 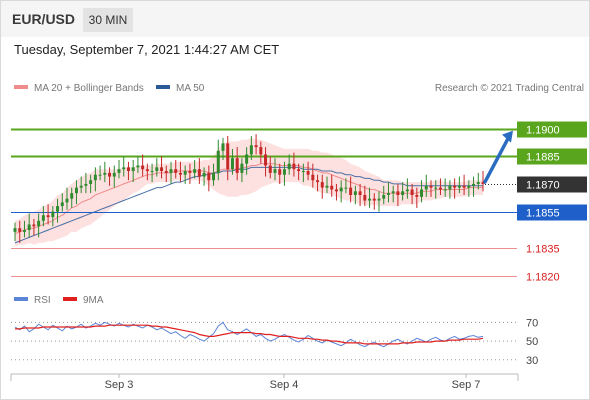 What do you see at coordinates (249, 334) in the screenshot?
I see `rsi-ma-line` at bounding box center [249, 334].